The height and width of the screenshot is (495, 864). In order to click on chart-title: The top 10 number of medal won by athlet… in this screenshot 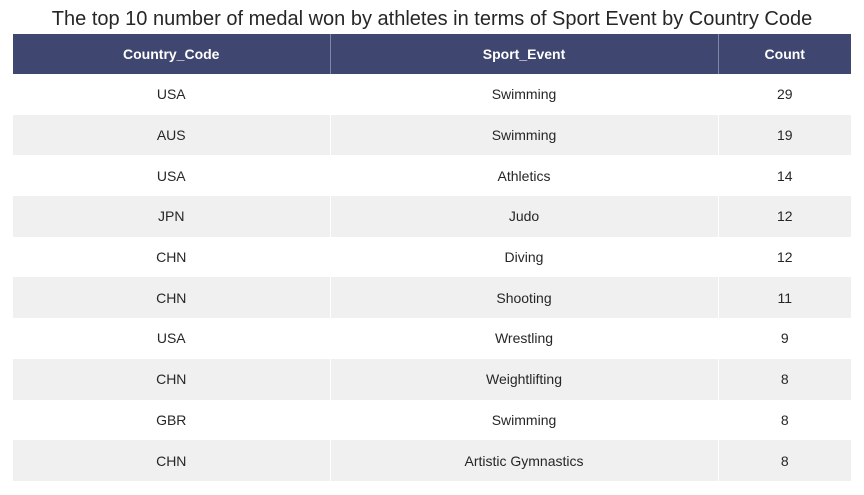, I will do `click(432, 19)`.